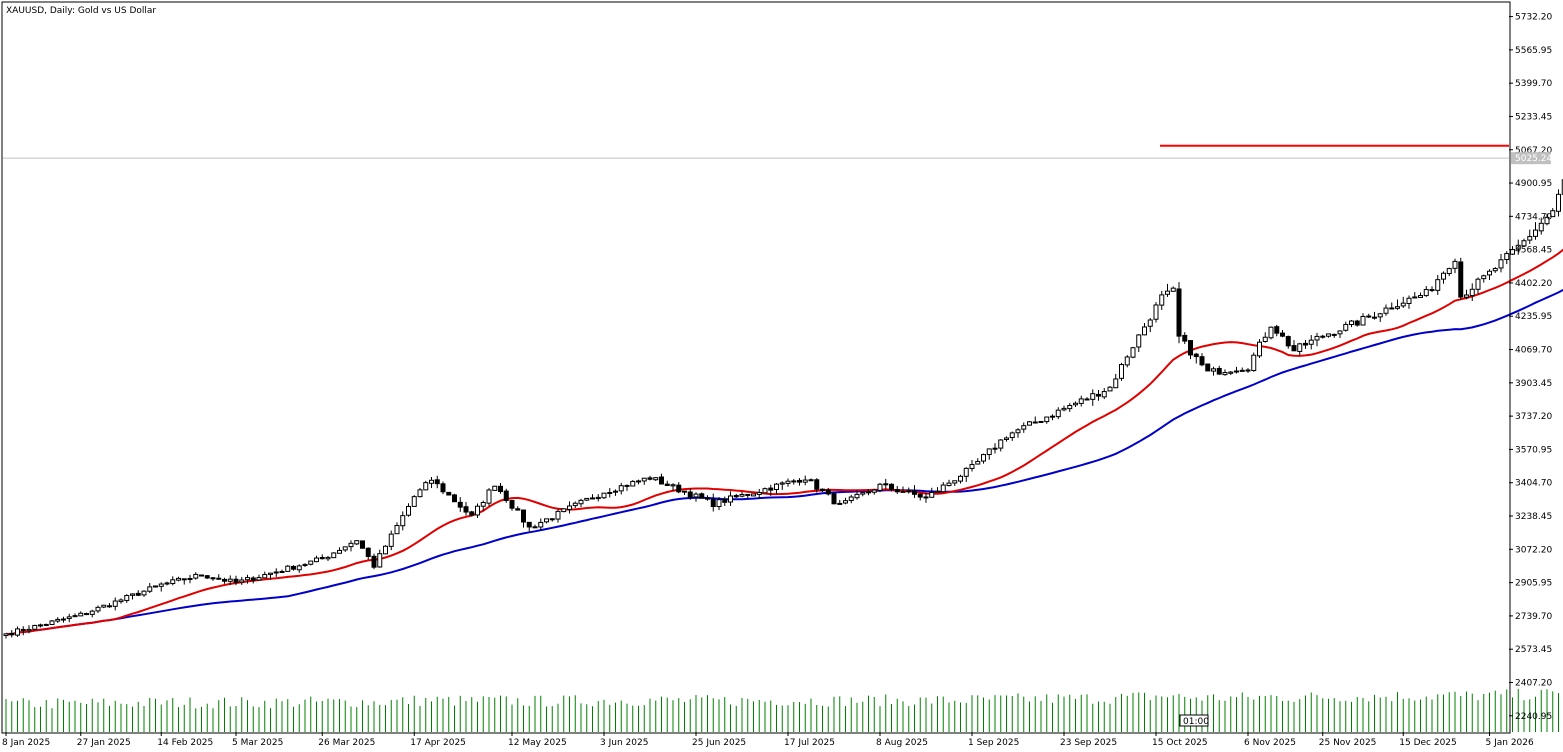 Image resolution: width=1563 pixels, height=752 pixels. What do you see at coordinates (1270, 743) in the screenshot?
I see `x-tick-label: 6 Nov 2025` at bounding box center [1270, 743].